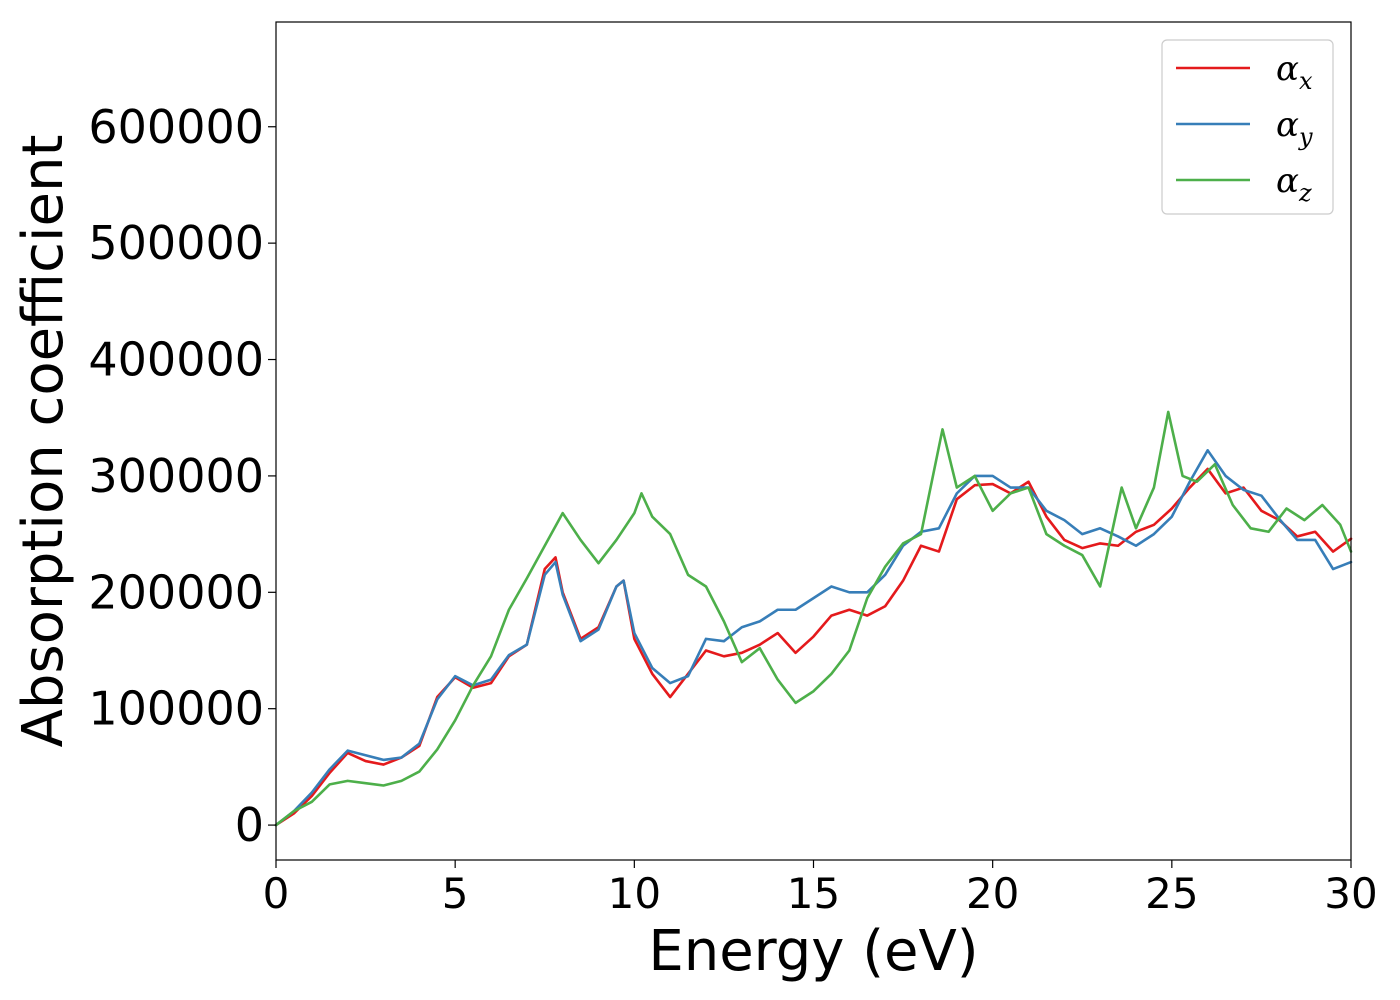  What do you see at coordinates (249, 825) in the screenshot?
I see `y-tick-label: 0` at bounding box center [249, 825].